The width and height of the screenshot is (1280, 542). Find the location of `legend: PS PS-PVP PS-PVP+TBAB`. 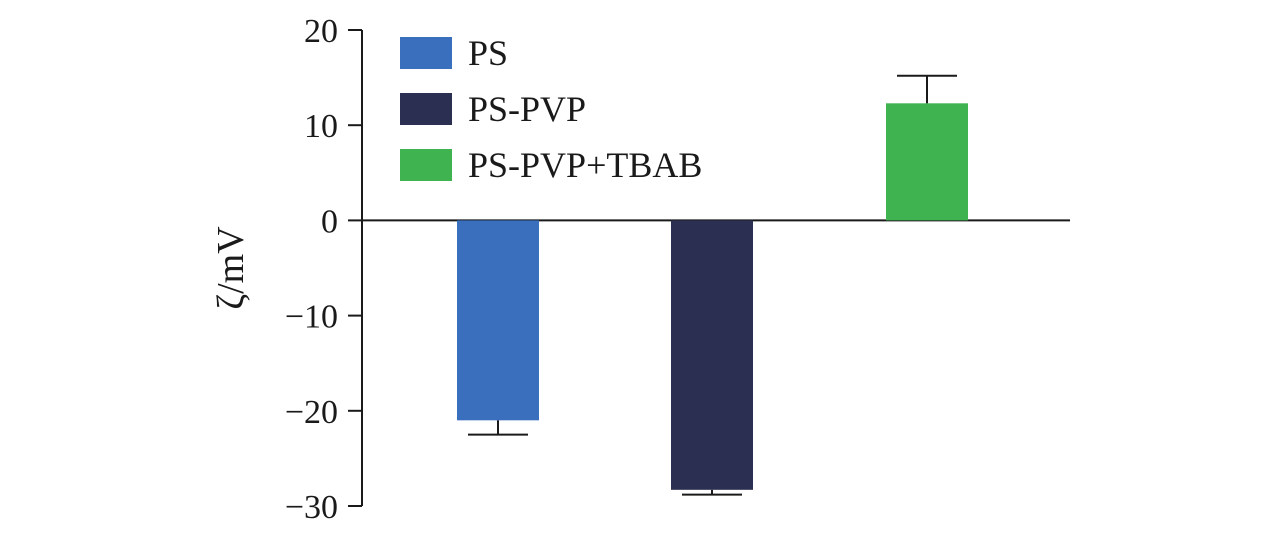

legend: PS PS-PVP PS-PVP+TBAB is located at coordinates (551, 109).